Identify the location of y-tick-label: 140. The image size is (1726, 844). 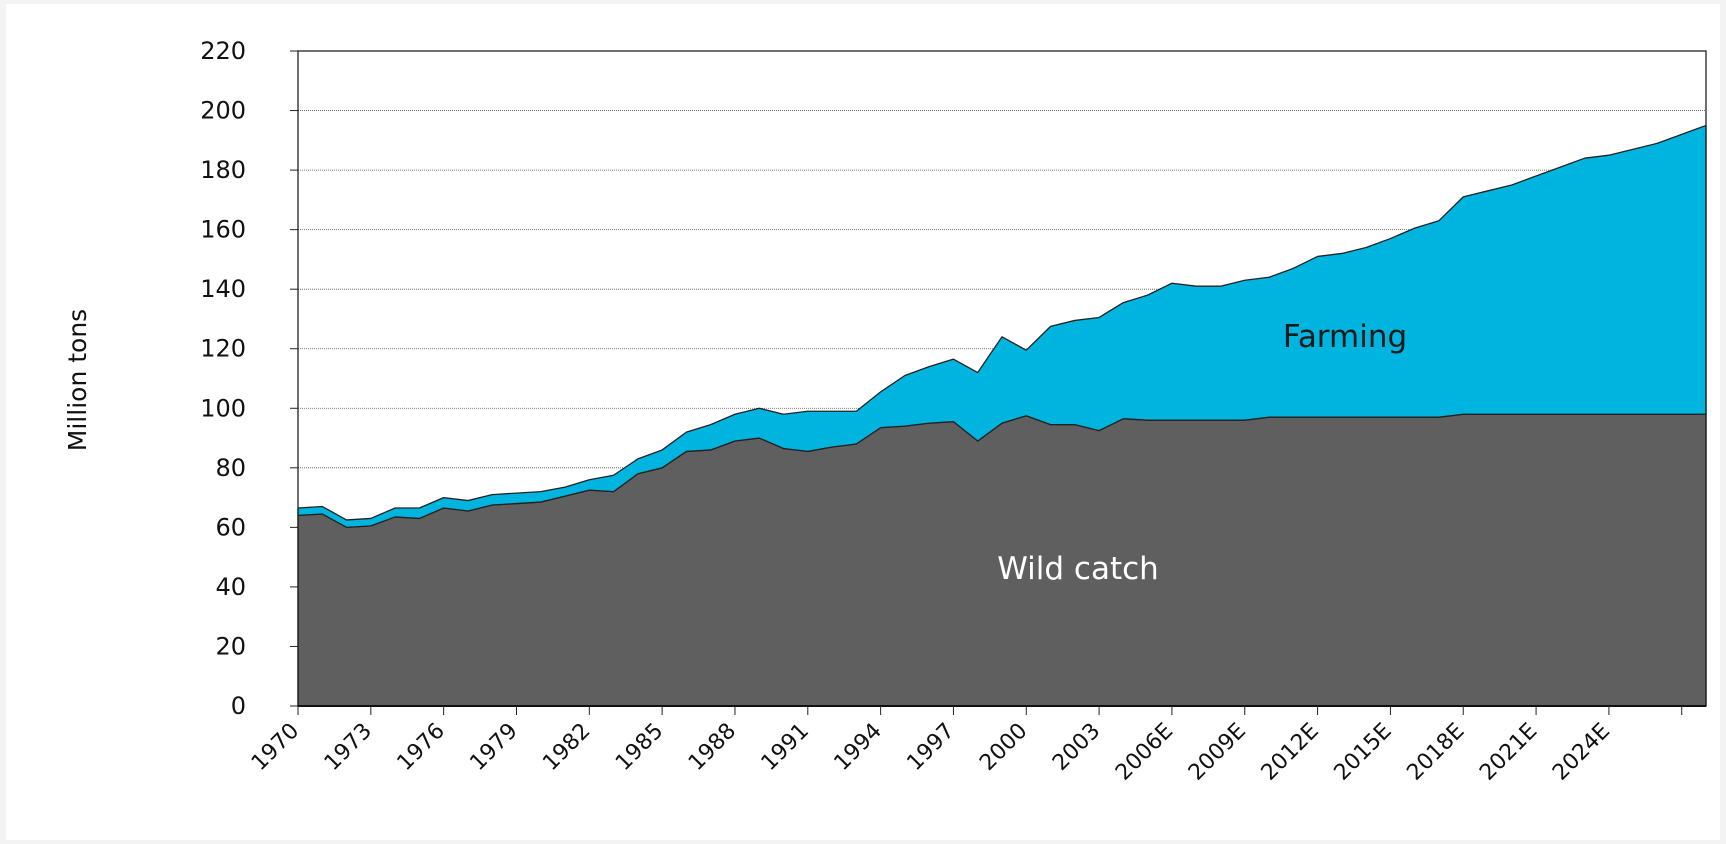
(223, 289).